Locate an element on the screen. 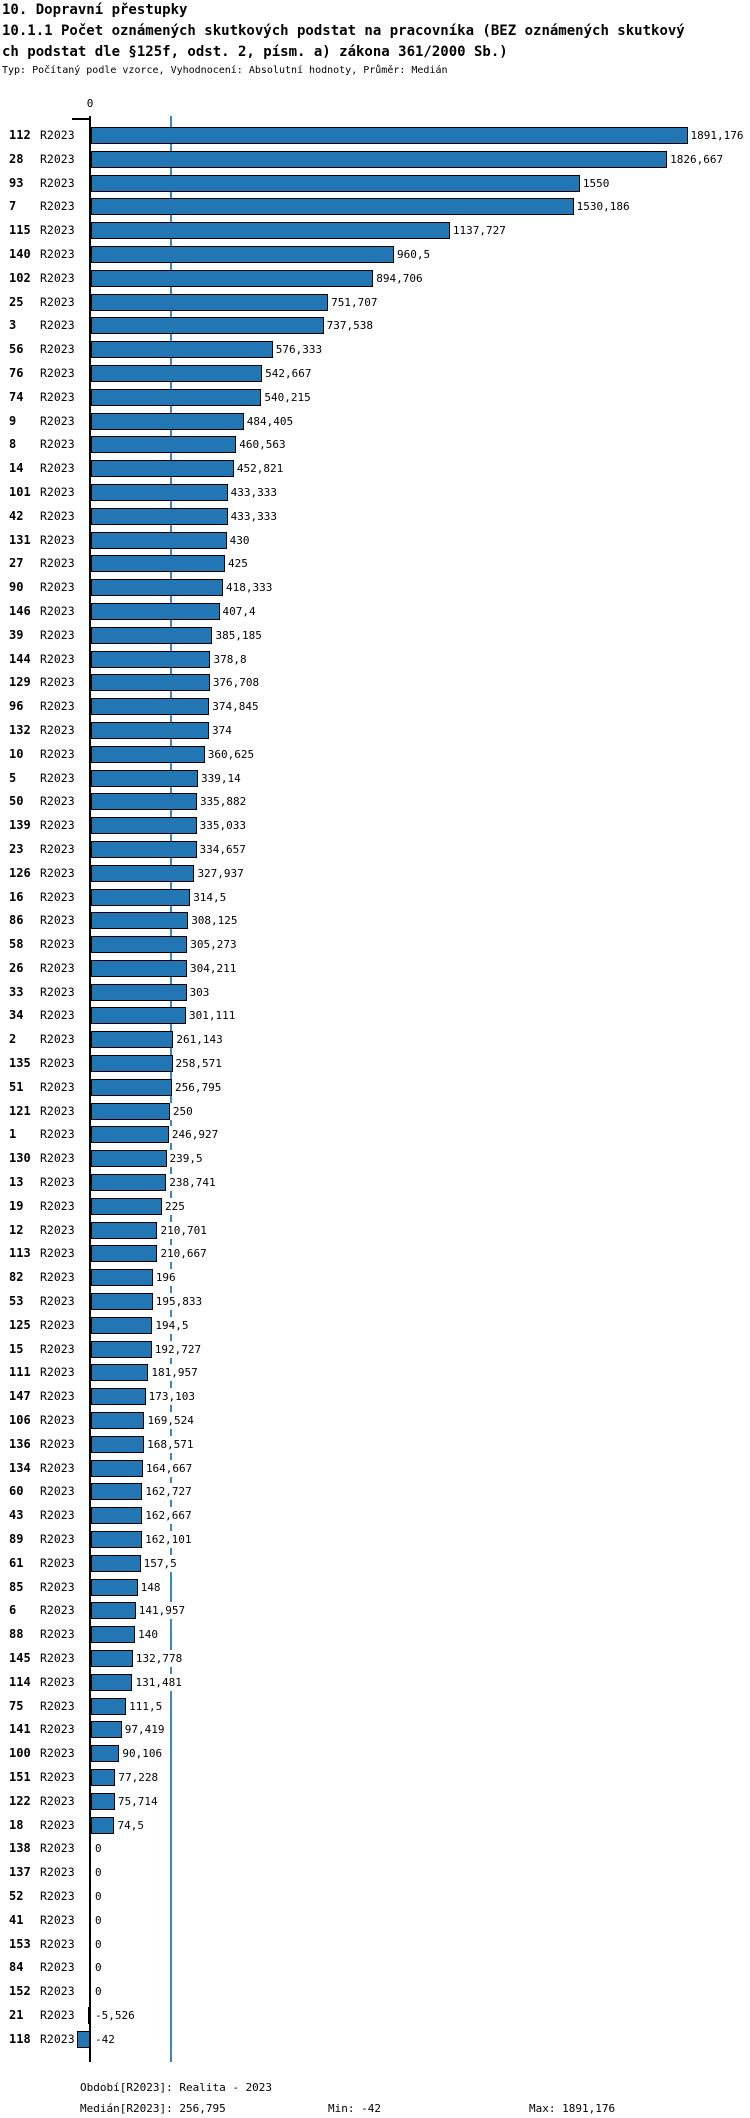 The height and width of the screenshot is (2118, 750). row-category-label: 61 is located at coordinates (16, 1562).